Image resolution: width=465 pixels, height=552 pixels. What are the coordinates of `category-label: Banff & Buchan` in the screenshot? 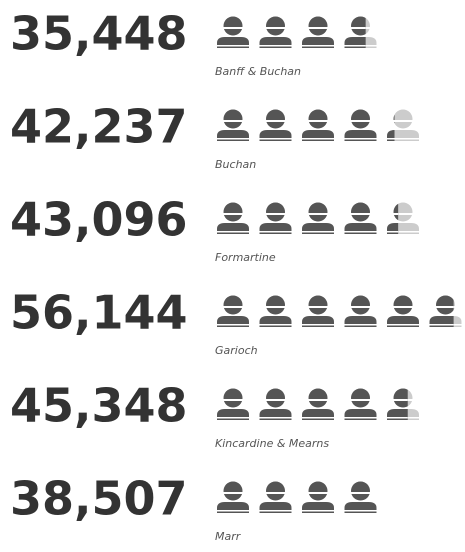 It's located at (258, 71).